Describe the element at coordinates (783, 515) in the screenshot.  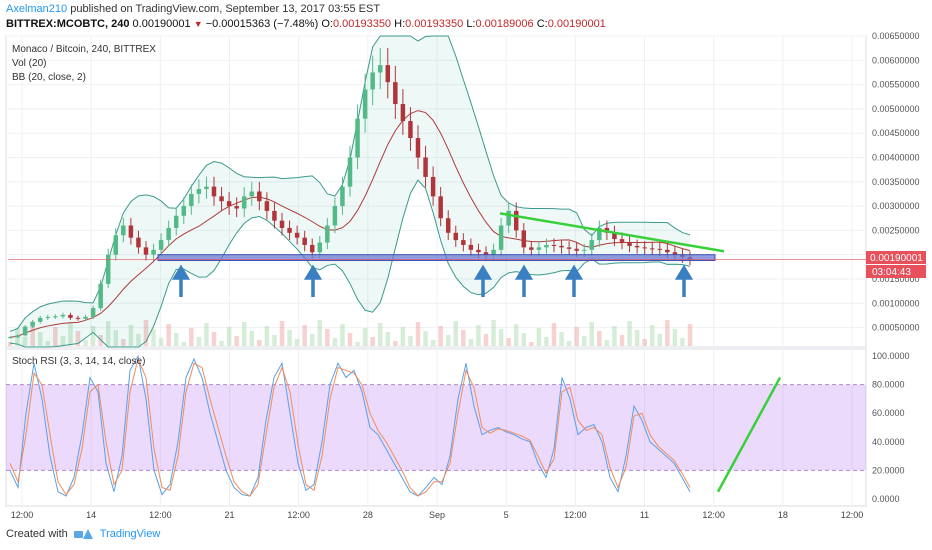
I see `x-tick-label: 18` at that location.